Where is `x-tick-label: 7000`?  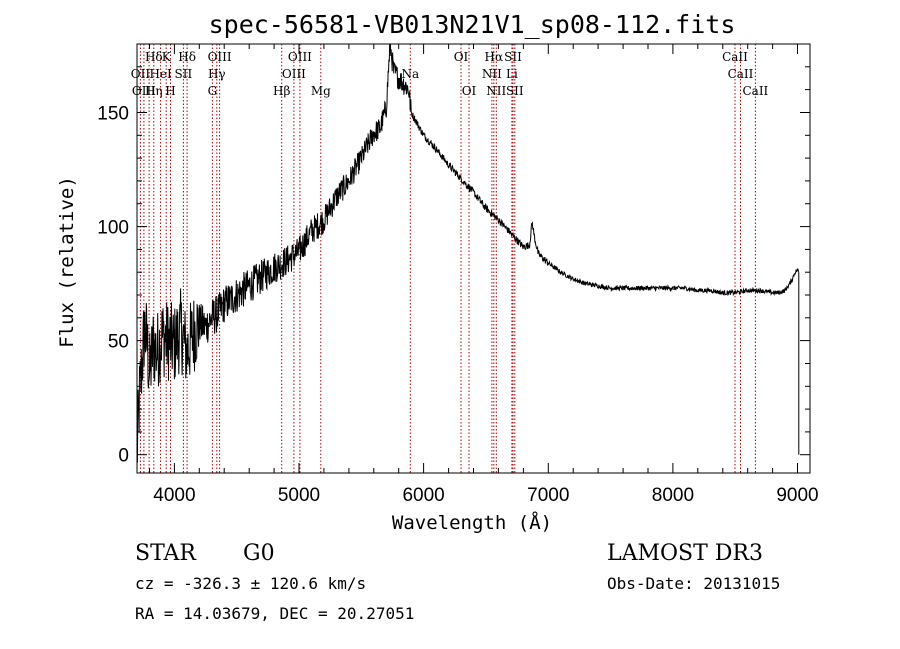
x-tick-label: 7000 is located at coordinates (548, 495).